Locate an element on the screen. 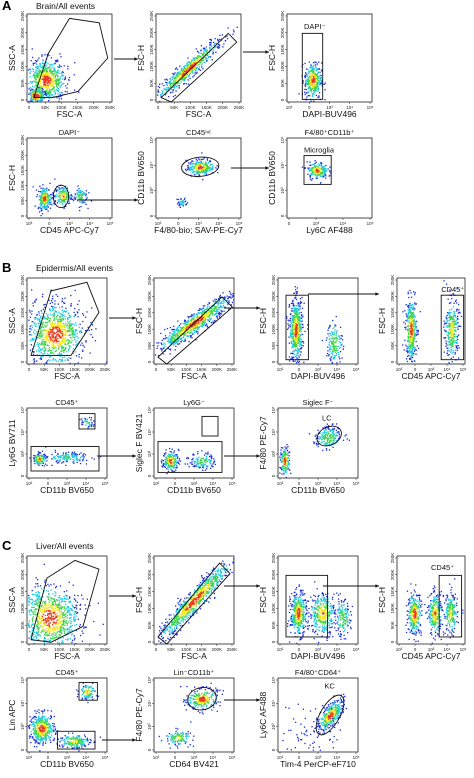  plot-title: CD45⁺ is located at coordinates (66, 402).